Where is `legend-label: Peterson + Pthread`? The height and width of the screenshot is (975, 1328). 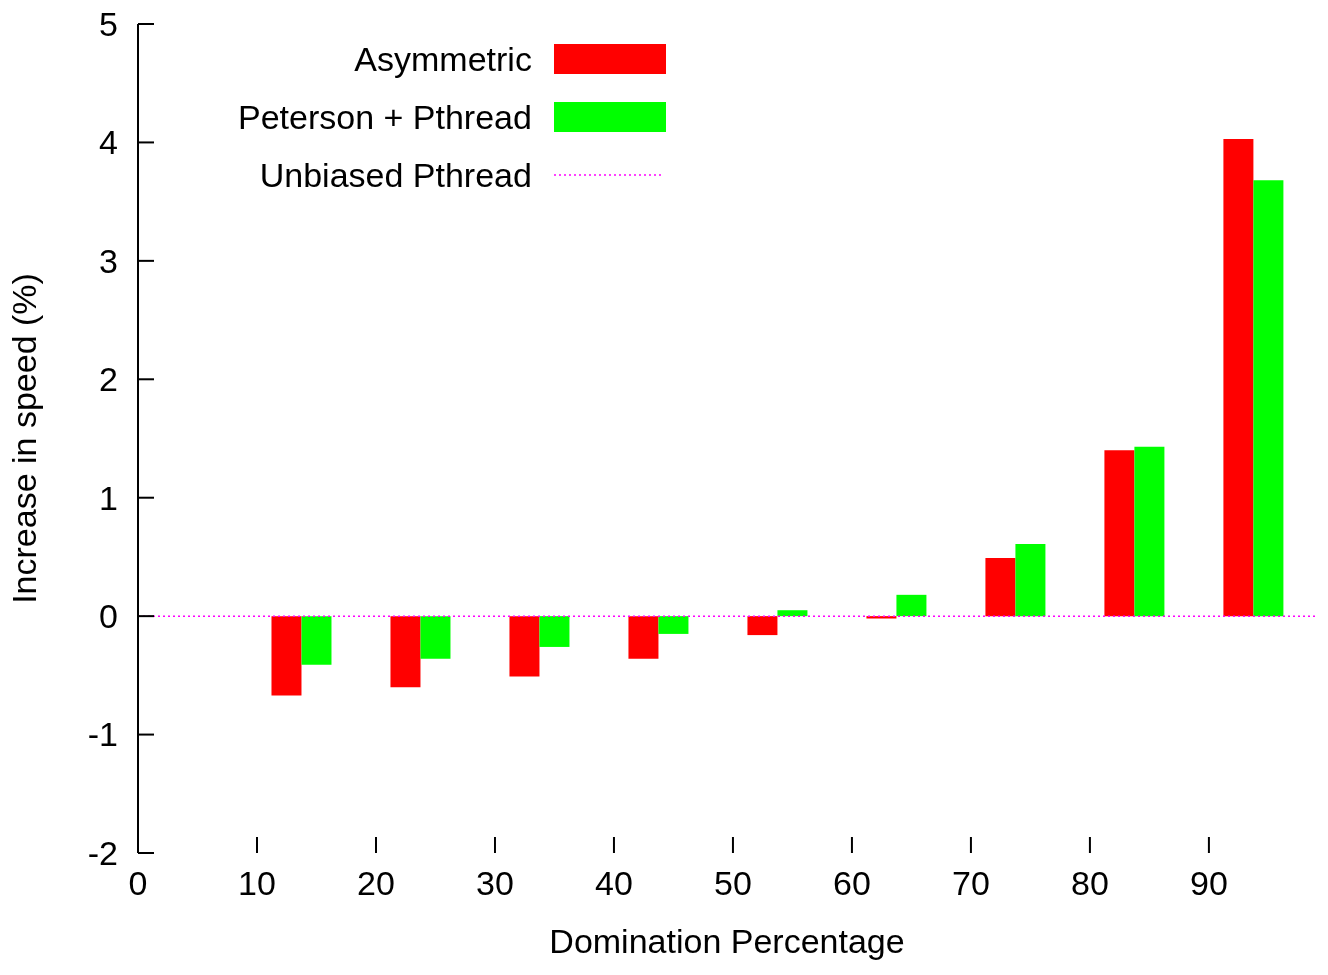 legend-label: Peterson + Pthread is located at coordinates (385, 117).